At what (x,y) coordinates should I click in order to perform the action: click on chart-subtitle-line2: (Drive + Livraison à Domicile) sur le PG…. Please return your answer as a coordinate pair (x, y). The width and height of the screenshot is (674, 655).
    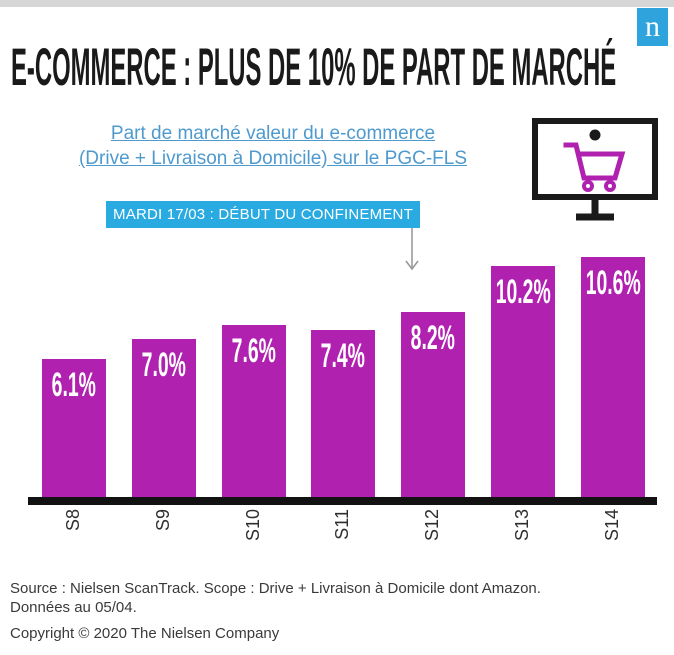
    Looking at the image, I should click on (272, 158).